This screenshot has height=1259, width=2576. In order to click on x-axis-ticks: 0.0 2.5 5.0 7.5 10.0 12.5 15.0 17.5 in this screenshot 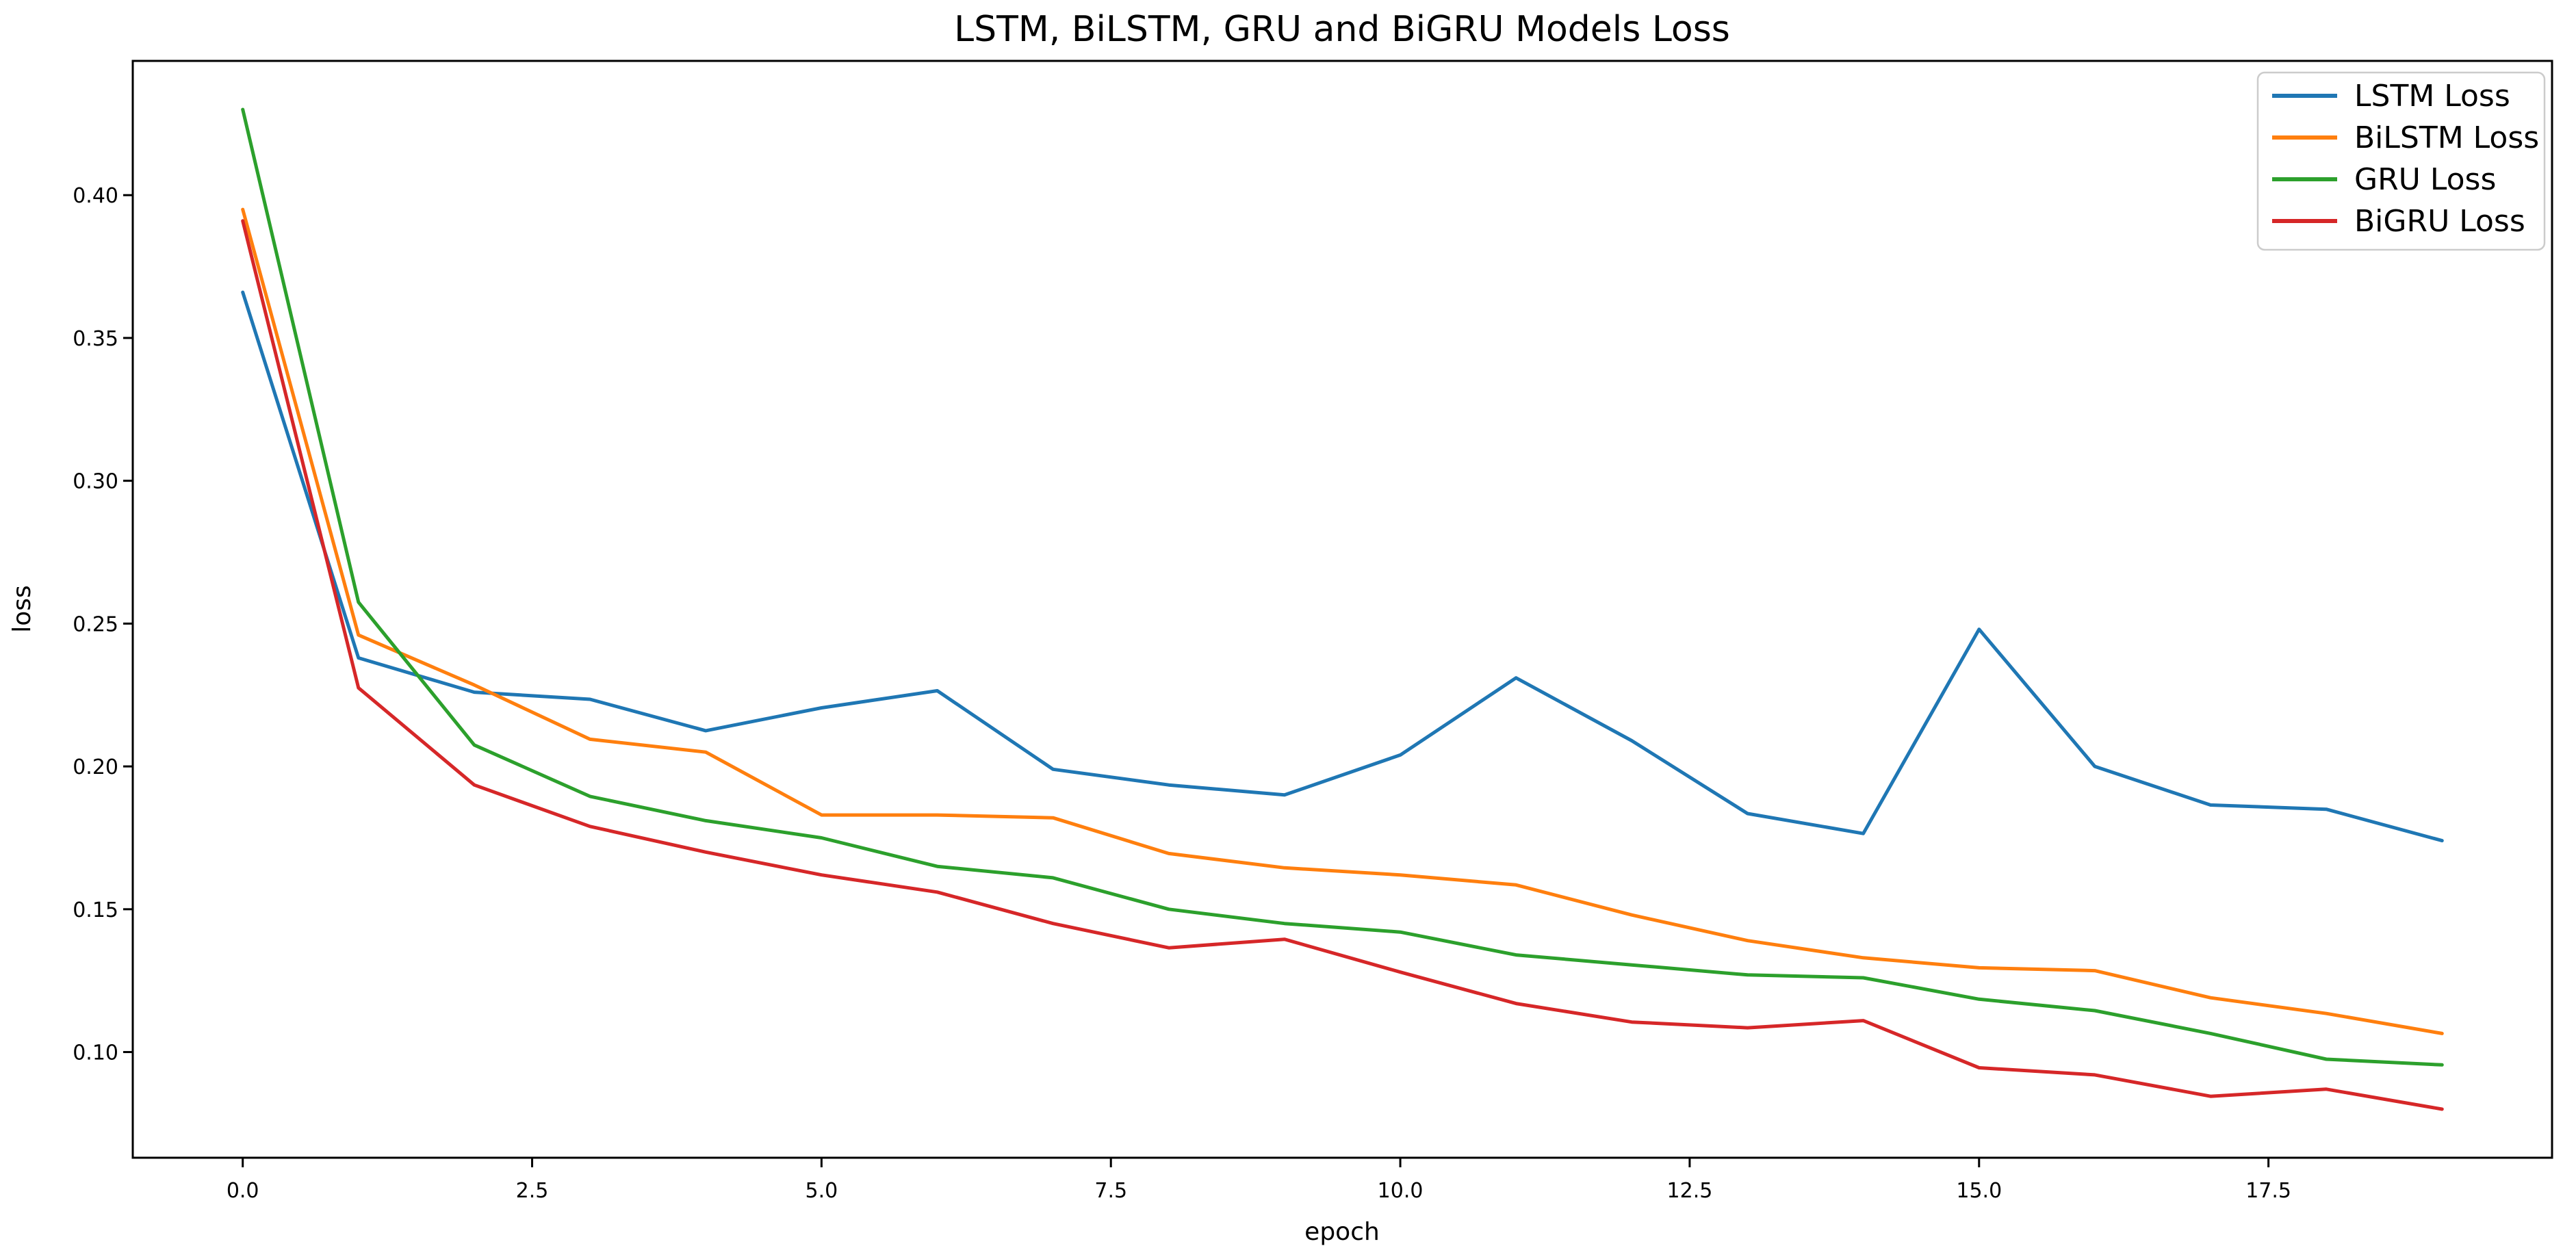, I will do `click(1259, 1180)`.